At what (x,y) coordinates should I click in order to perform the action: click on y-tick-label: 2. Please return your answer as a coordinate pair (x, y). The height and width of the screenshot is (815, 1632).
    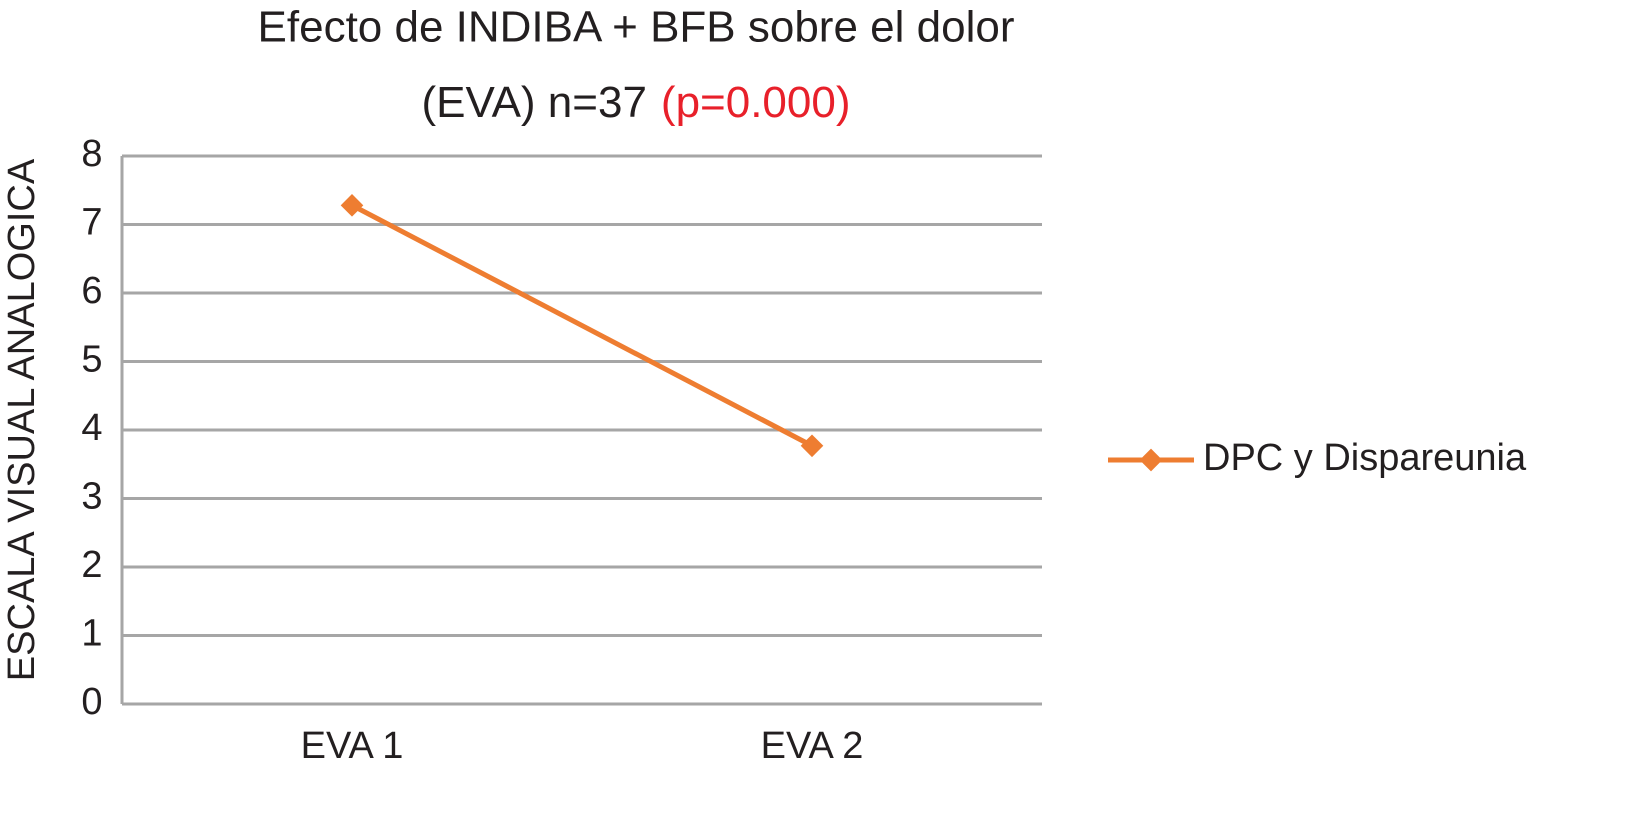
    Looking at the image, I should click on (91, 565).